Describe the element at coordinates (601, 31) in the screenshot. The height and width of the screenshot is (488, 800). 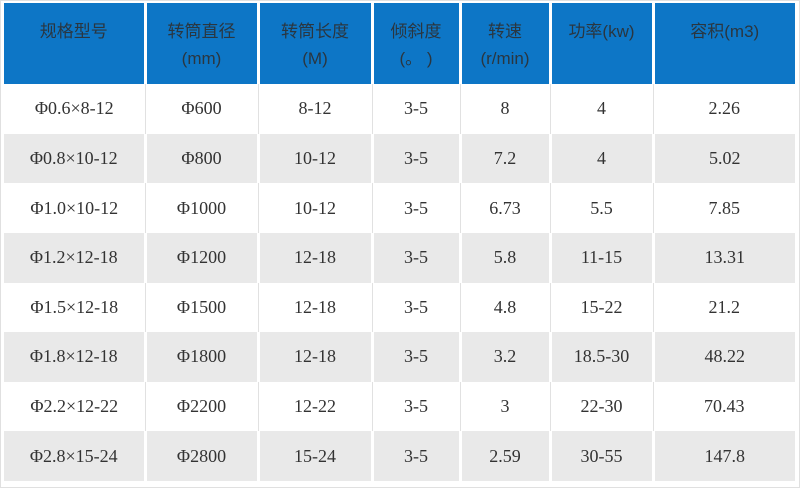
I see `column-header-label: 功率(kw)` at that location.